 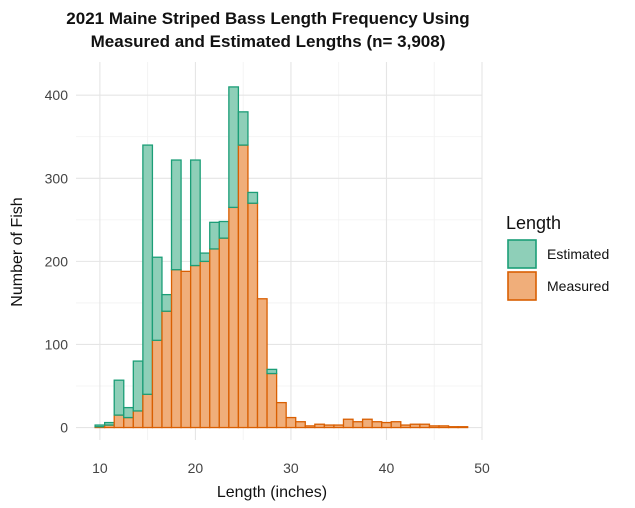 I want to click on x-axis-ticks: 10 20 30 40 50, so click(x=291, y=468).